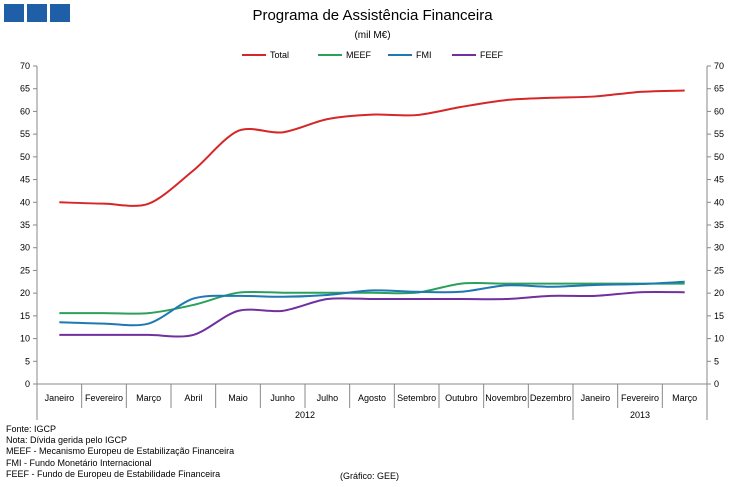 The height and width of the screenshot is (487, 745). I want to click on y-tick-label-right: 15, so click(719, 316).